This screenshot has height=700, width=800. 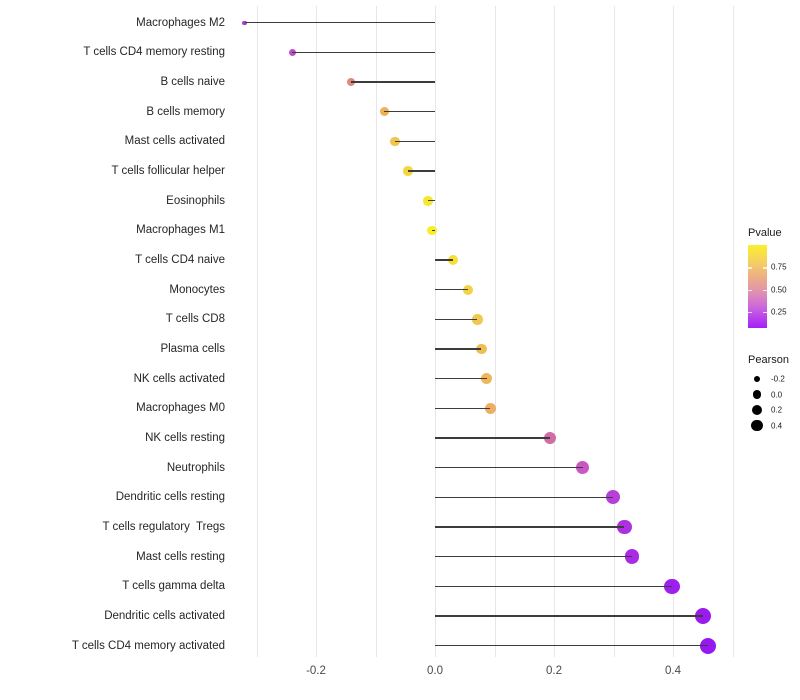 What do you see at coordinates (180, 260) in the screenshot?
I see `row-label: T cells CD4 naive` at bounding box center [180, 260].